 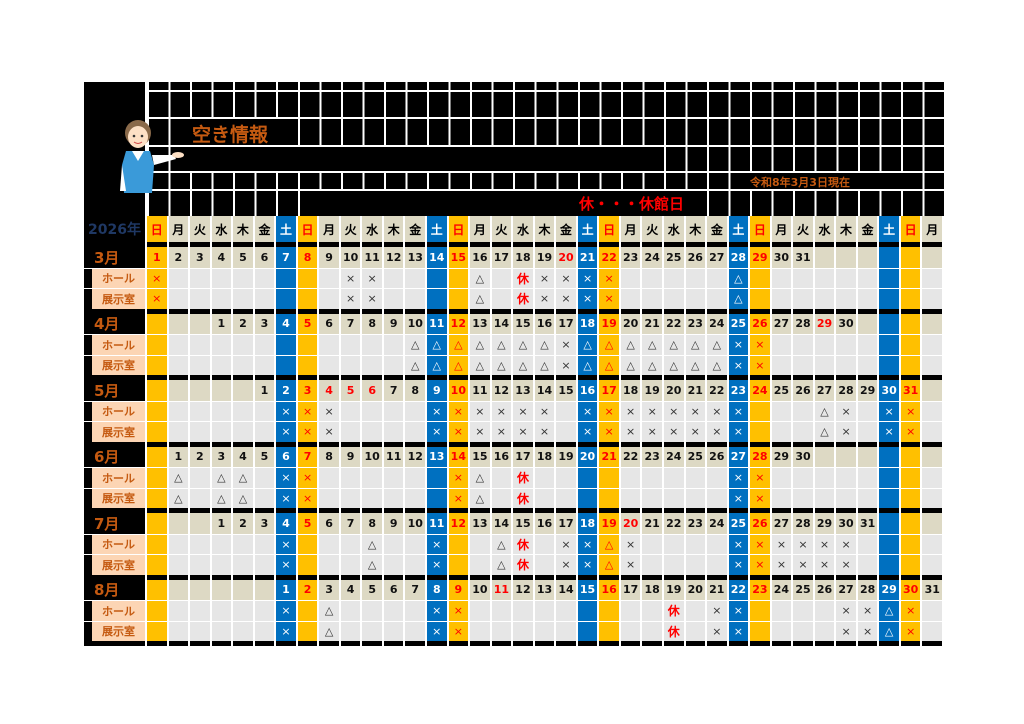 I want to click on day-cell: 31, so click(x=804, y=257).